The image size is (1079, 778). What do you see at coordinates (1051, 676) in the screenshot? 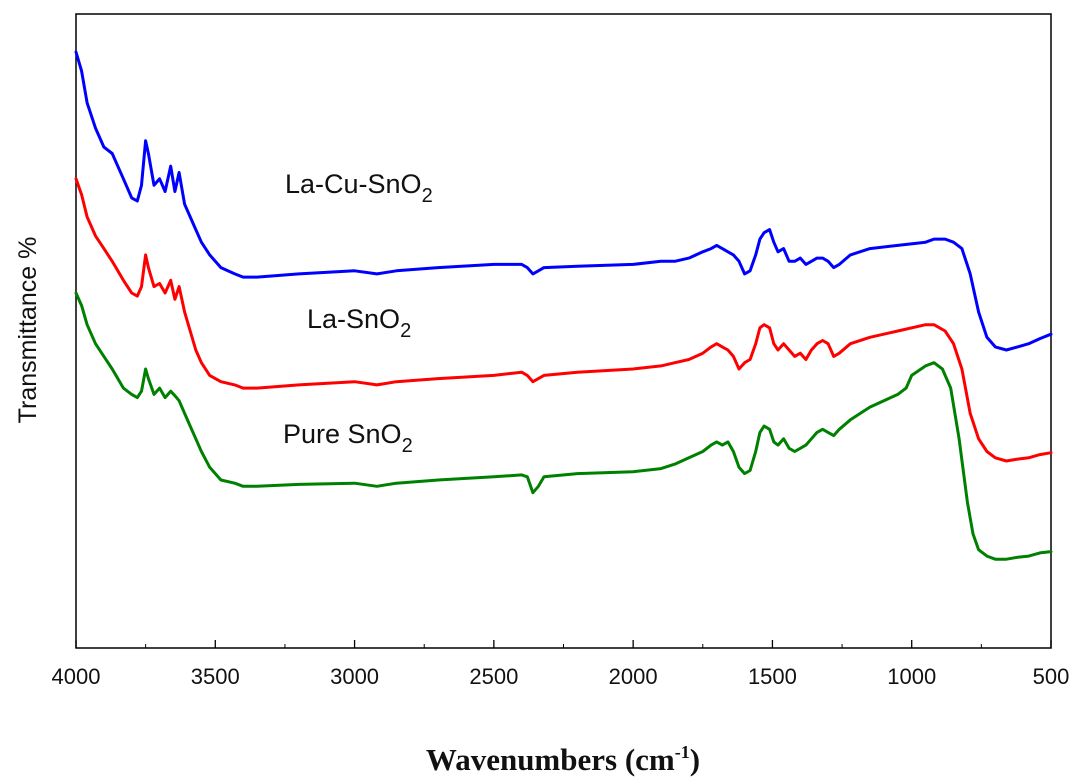
I see `x-tick-label-500: 500` at bounding box center [1051, 676].